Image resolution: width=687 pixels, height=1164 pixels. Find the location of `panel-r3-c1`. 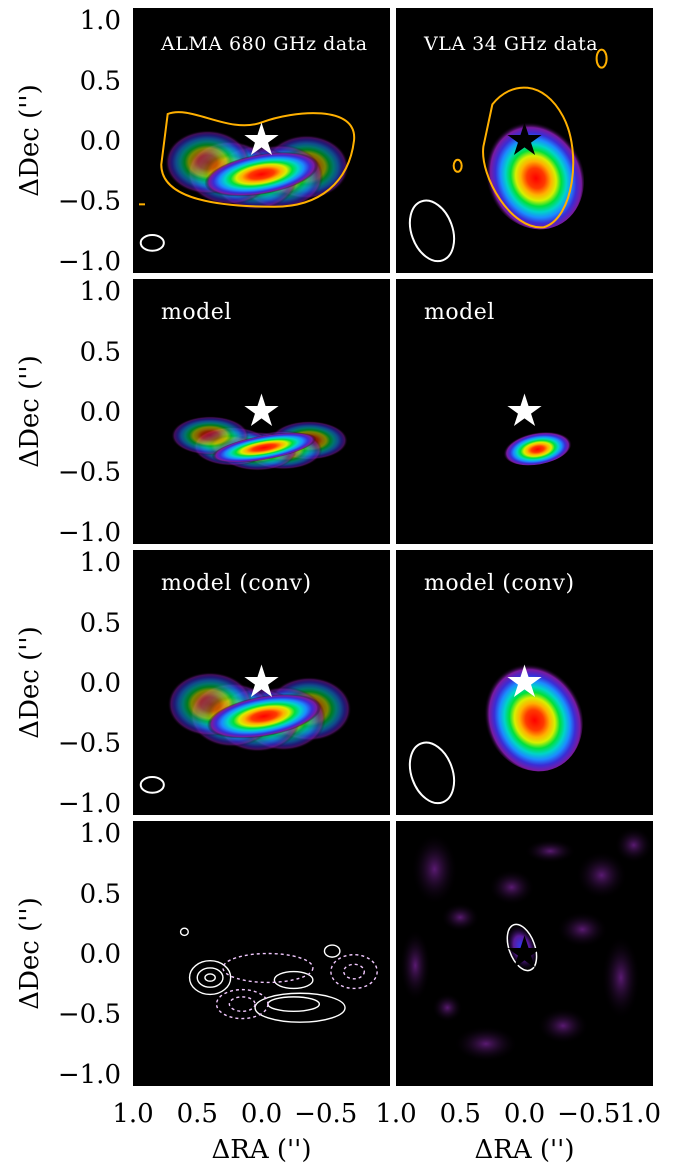

panel-r3-c1 is located at coordinates (524, 953).